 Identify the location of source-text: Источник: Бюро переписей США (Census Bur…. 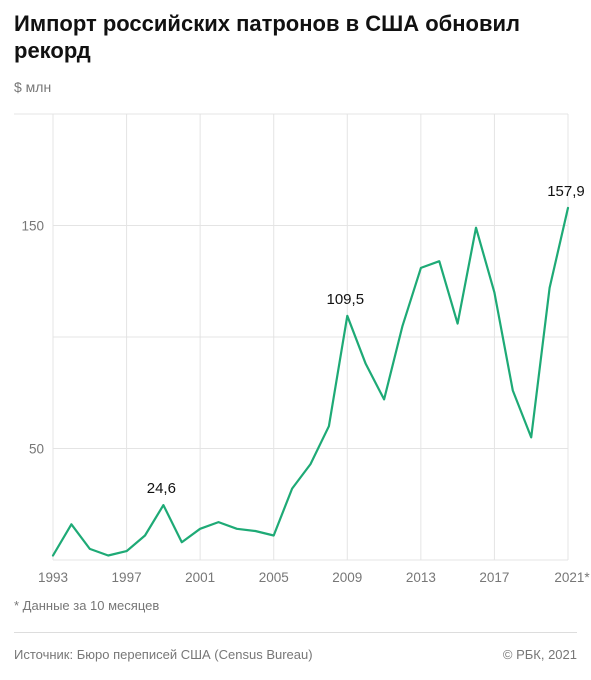
(163, 654).